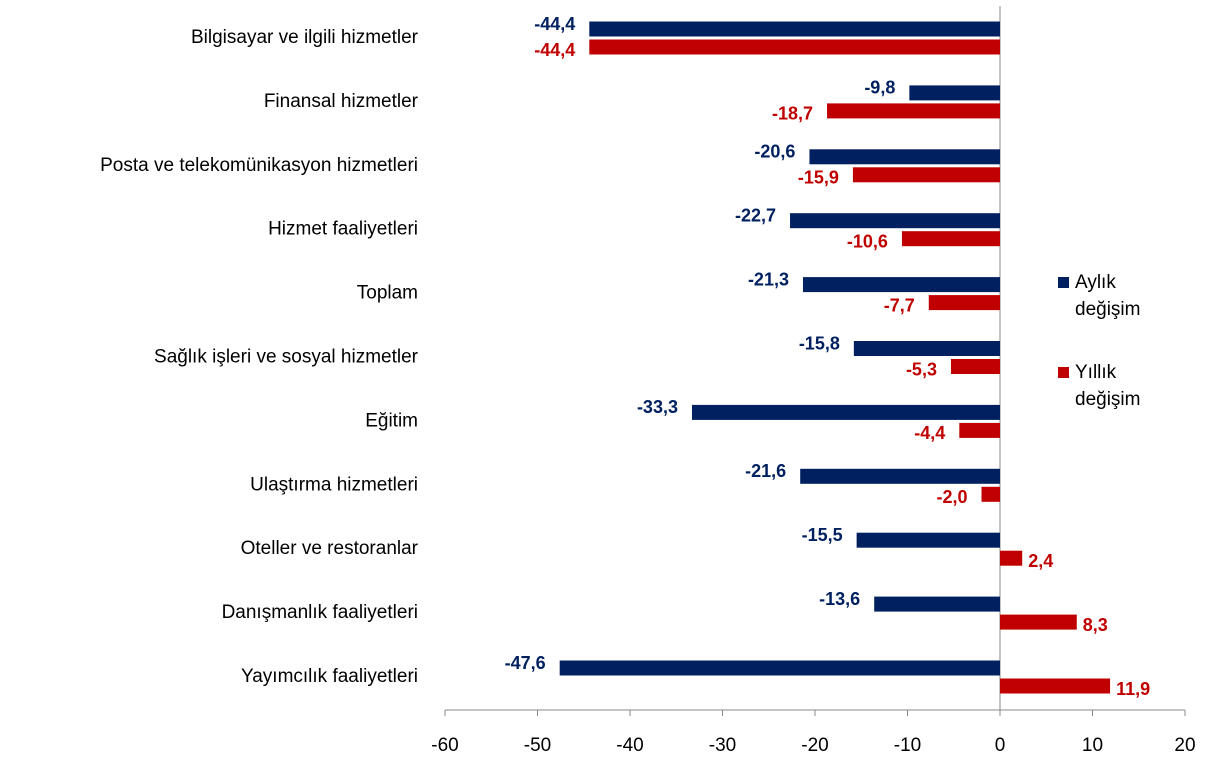 The image size is (1210, 763). Describe the element at coordinates (341, 101) in the screenshot. I see `y-tick-label: Finansal hizmetler` at that location.